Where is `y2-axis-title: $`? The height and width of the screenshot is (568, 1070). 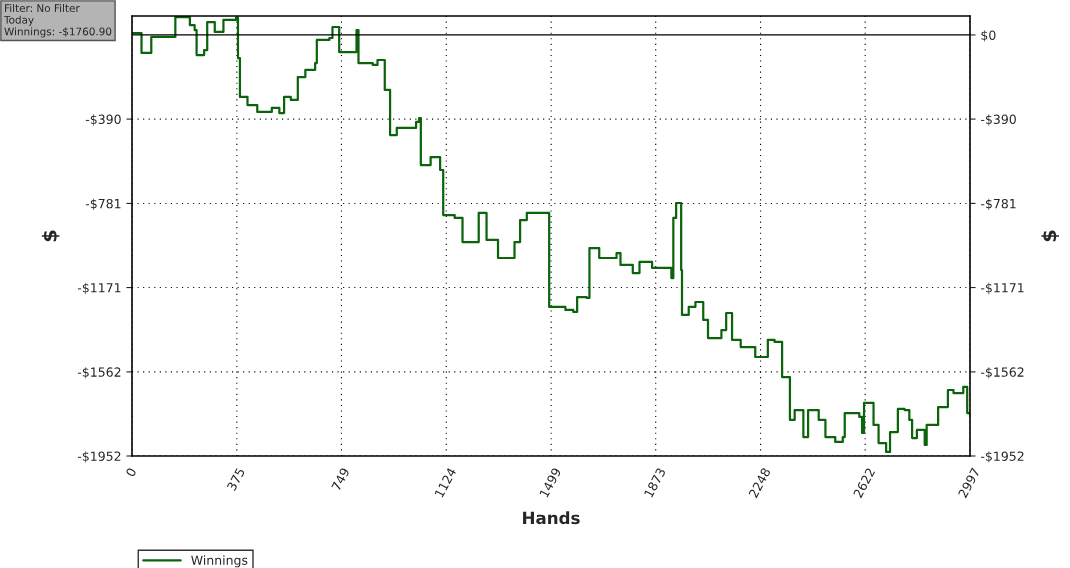 y2-axis-title: $ is located at coordinates (1050, 236).